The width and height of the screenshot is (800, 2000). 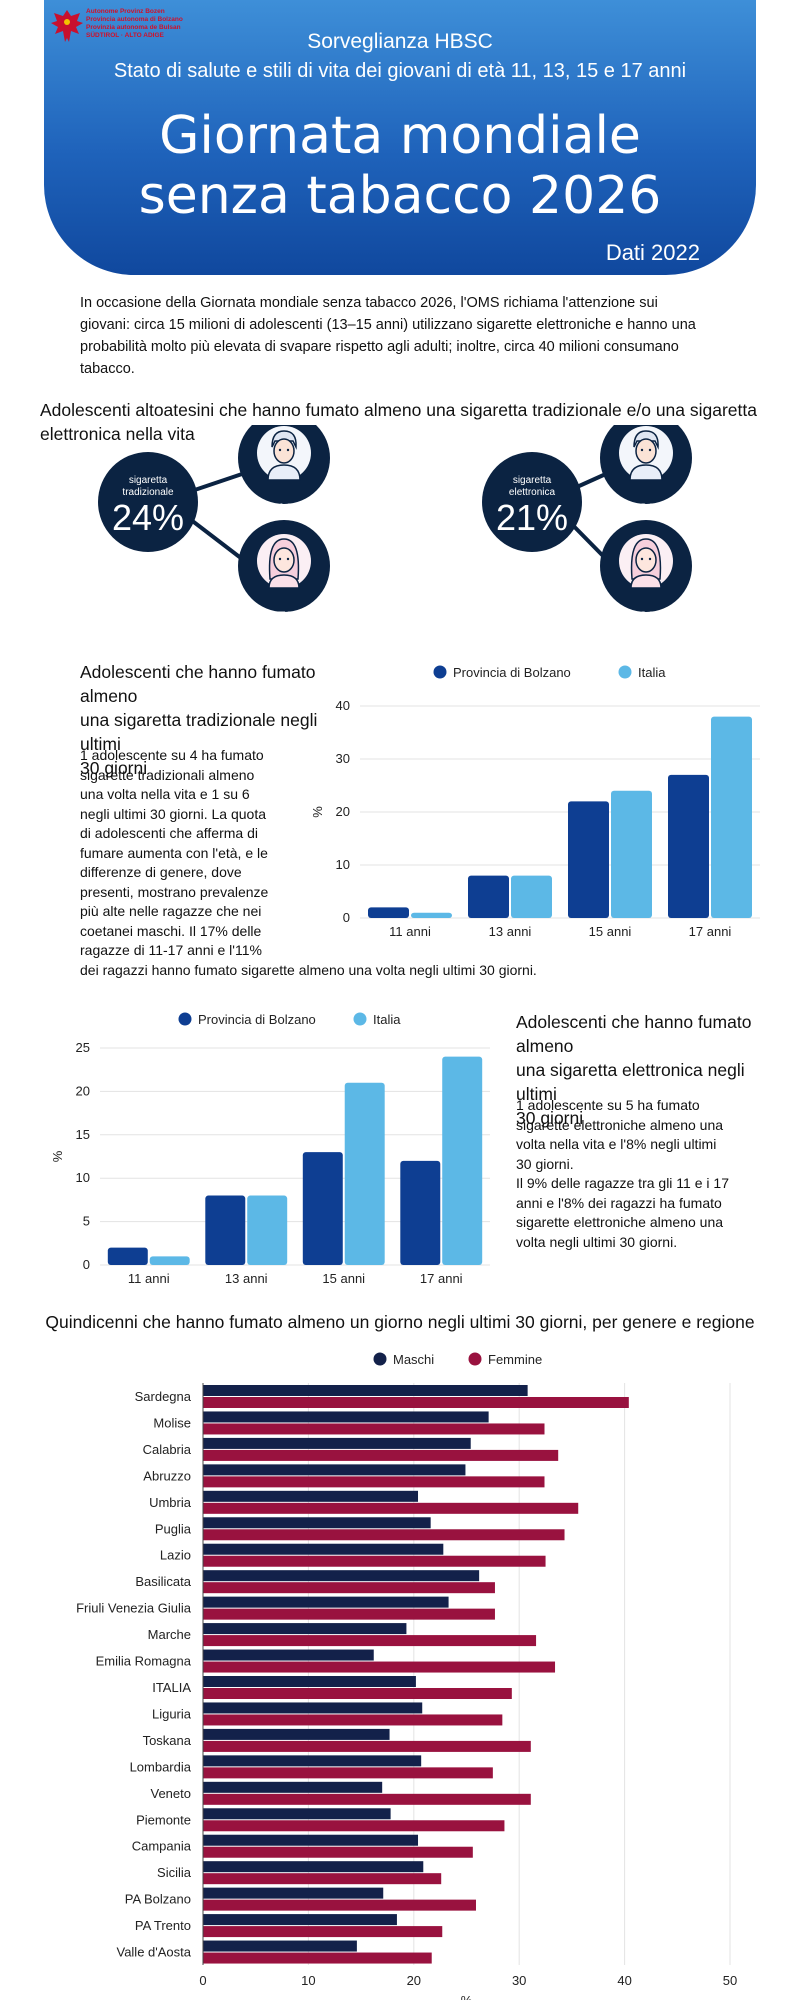 What do you see at coordinates (167, 1475) in the screenshot?
I see `y-tick-label: Abruzzo` at bounding box center [167, 1475].